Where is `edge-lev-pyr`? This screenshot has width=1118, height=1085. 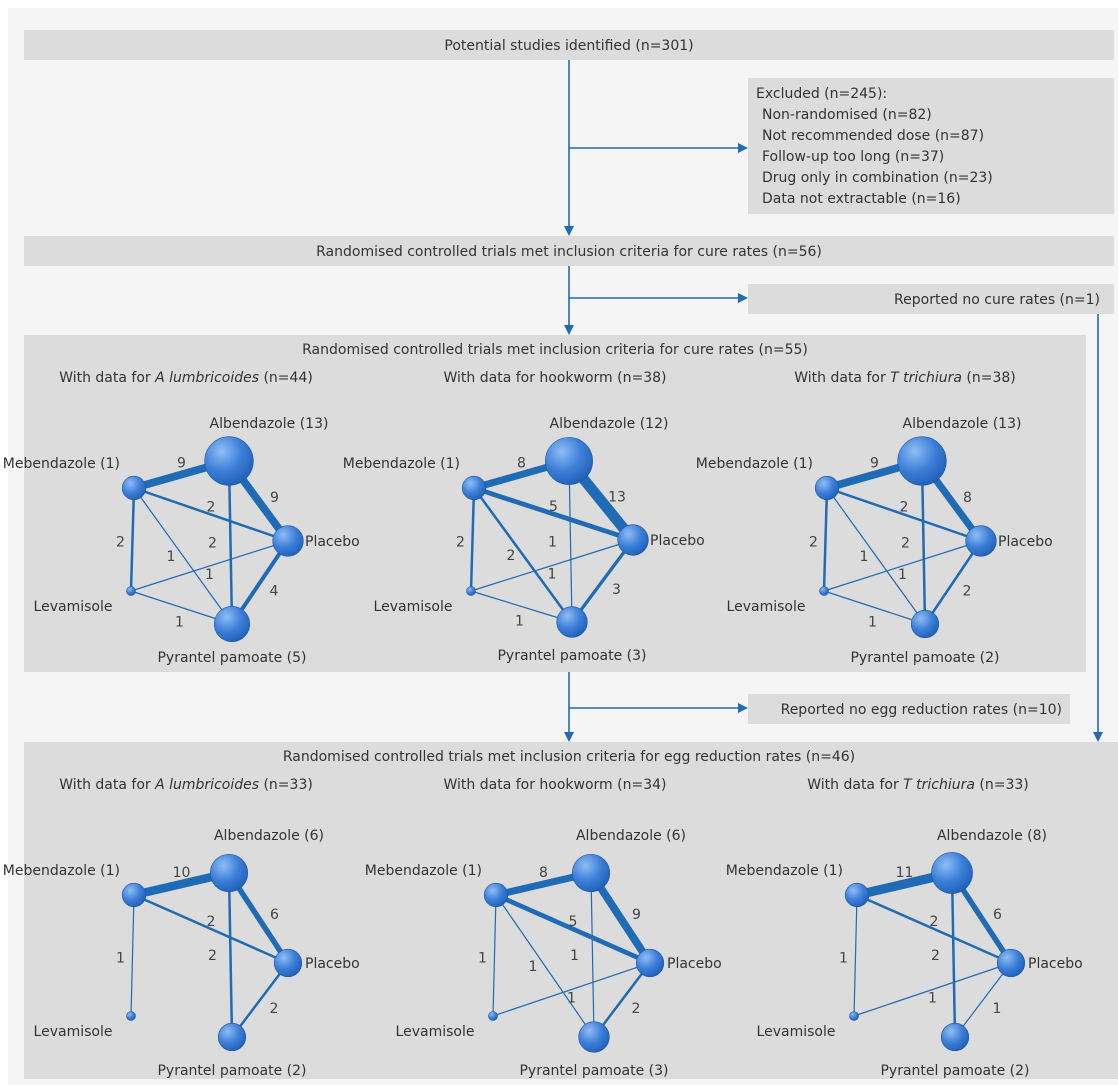
edge-lev-pyr is located at coordinates (874, 607).